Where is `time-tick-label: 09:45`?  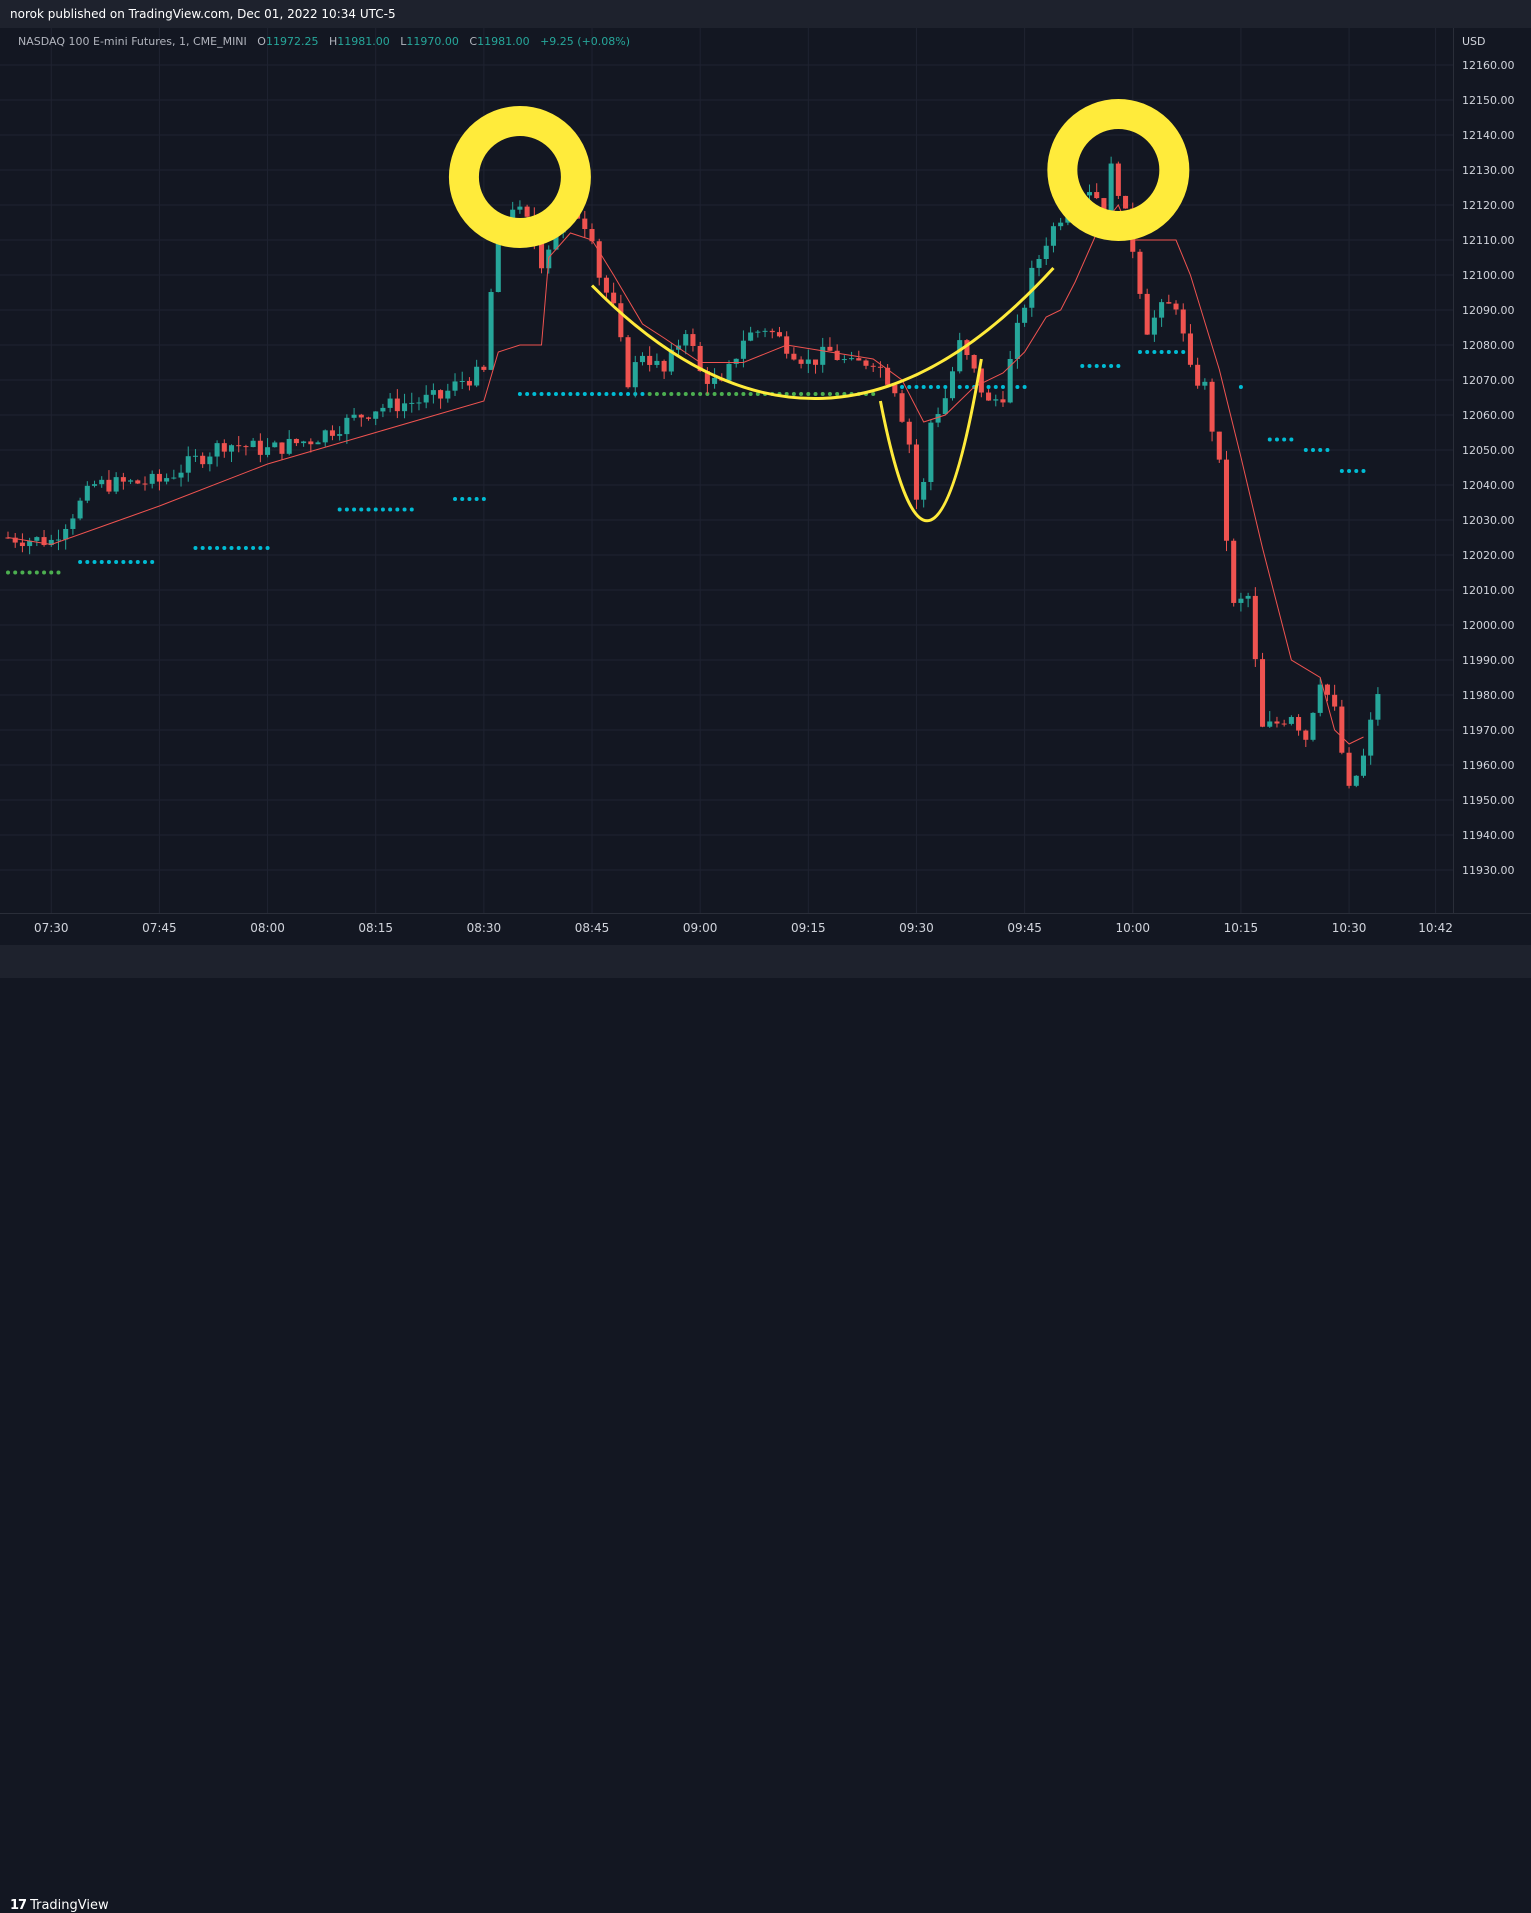 time-tick-label: 09:45 is located at coordinates (1024, 928).